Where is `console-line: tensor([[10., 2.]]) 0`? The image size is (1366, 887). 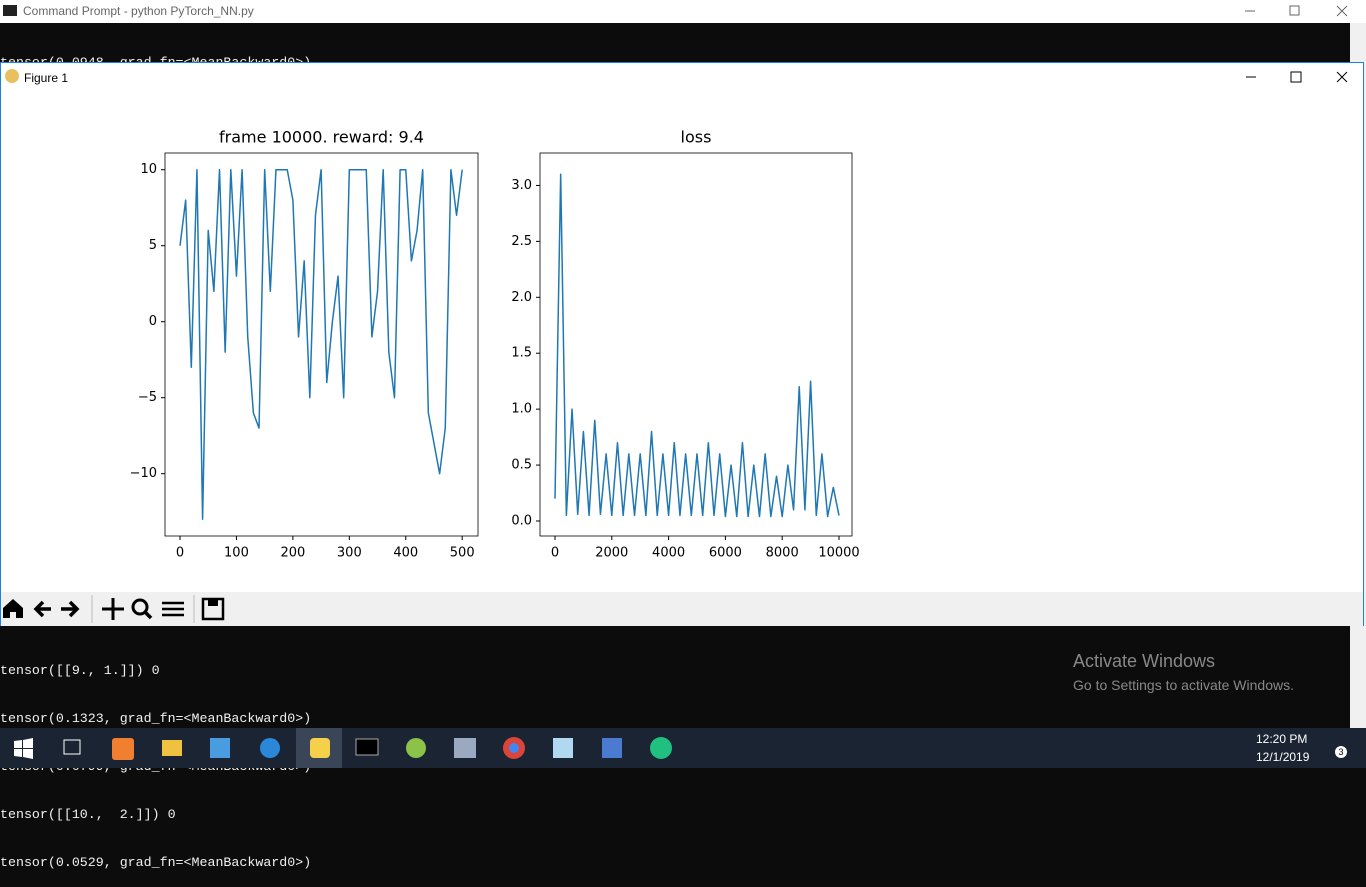
console-line: tensor([[10., 2.]]) 0 is located at coordinates (88, 814).